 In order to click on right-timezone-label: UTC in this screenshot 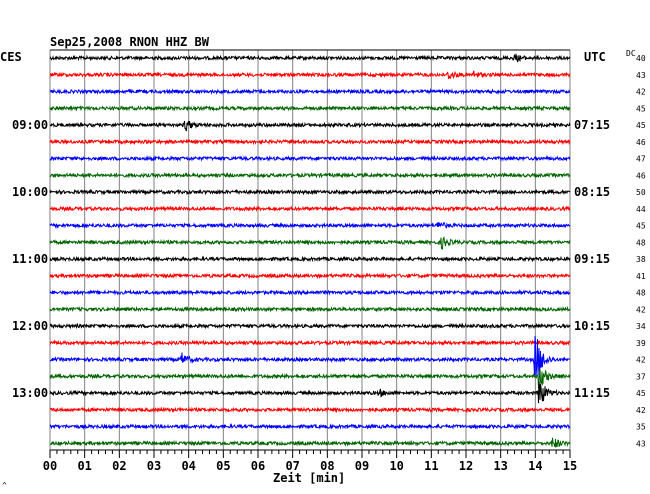, I will do `click(595, 57)`.